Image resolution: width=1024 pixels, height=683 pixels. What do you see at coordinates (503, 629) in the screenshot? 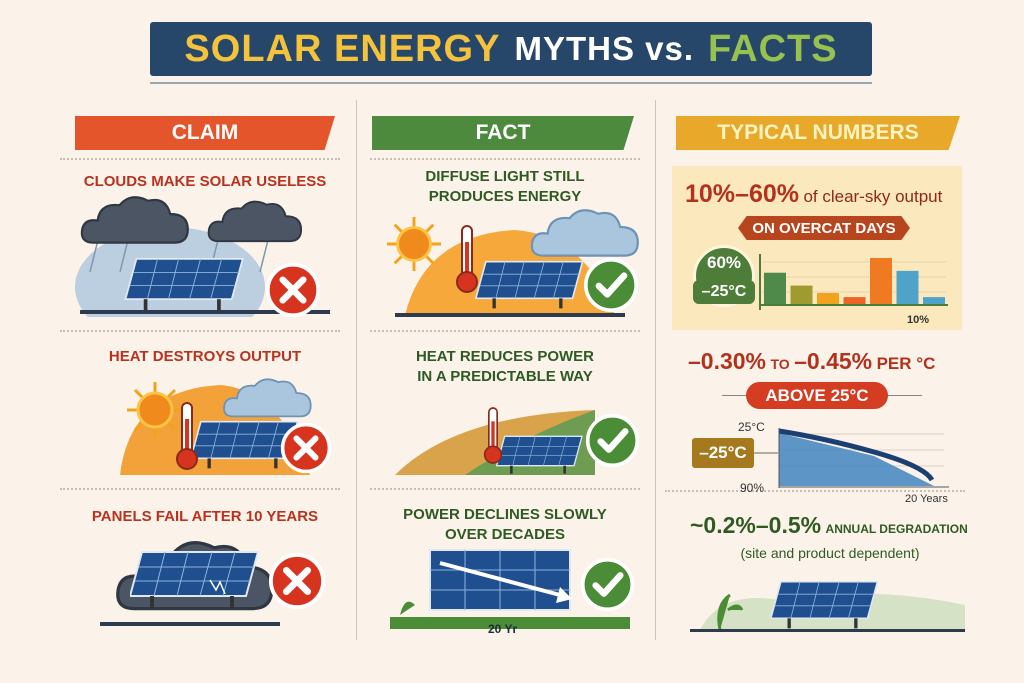
I see `fact-3-axis-label: 20 Yr` at bounding box center [503, 629].